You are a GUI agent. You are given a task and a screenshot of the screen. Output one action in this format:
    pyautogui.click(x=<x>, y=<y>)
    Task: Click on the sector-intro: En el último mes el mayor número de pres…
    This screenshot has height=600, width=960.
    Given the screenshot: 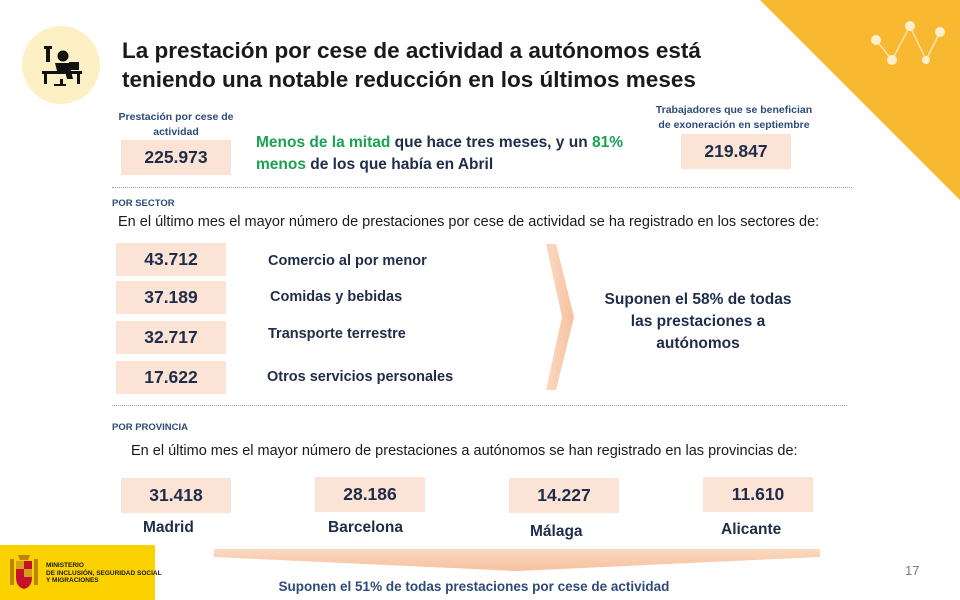 What is the action you would take?
    pyautogui.click(x=469, y=222)
    